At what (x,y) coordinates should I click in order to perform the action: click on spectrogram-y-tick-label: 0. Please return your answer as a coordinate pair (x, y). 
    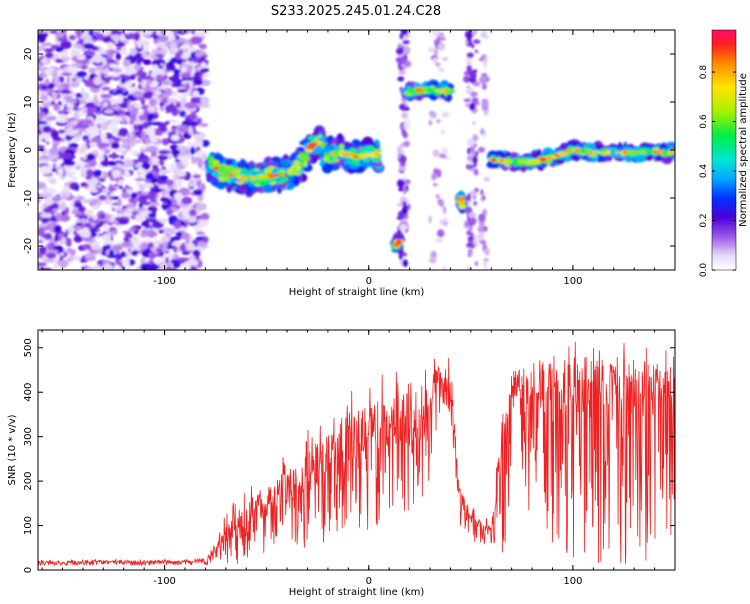
    Looking at the image, I should click on (28, 150).